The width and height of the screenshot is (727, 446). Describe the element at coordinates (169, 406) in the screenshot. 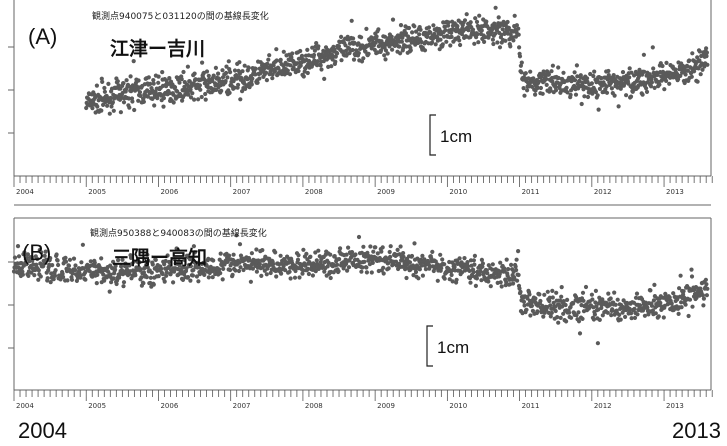

I see `x-tick-label: 2006` at that location.